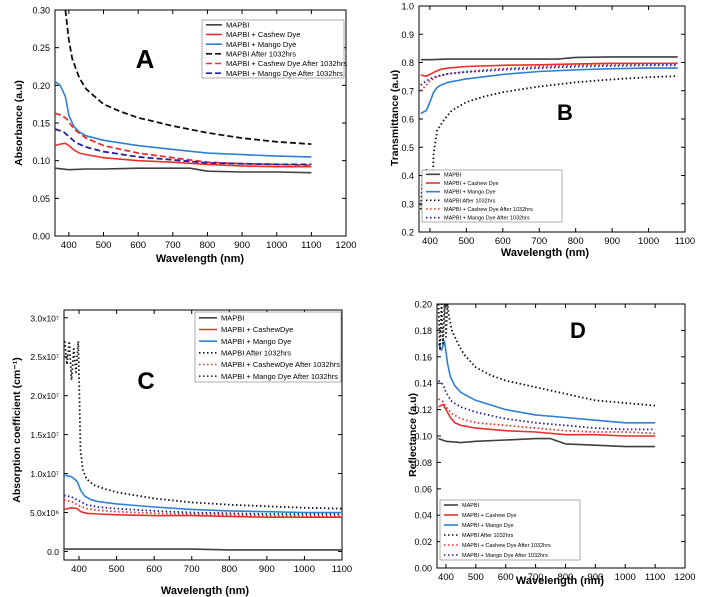  What do you see at coordinates (407, 91) in the screenshot?
I see `y-tick-label: 0.7` at bounding box center [407, 91].